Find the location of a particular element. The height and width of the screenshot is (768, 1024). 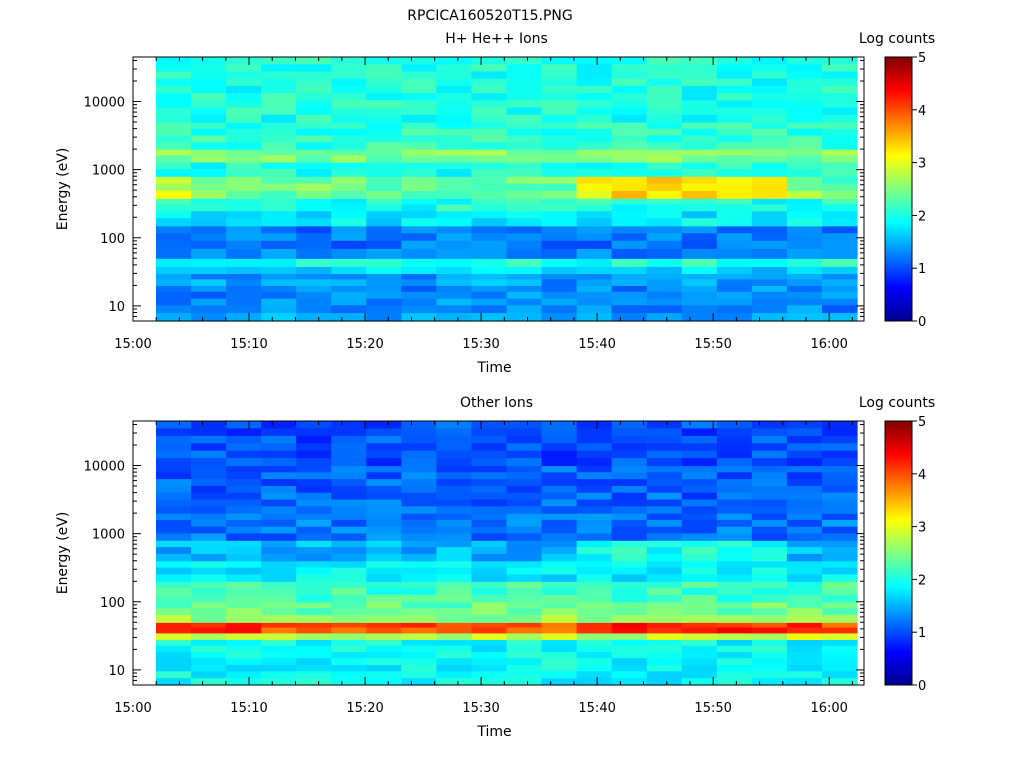

x-tick-label: 15:00 is located at coordinates (132, 344).